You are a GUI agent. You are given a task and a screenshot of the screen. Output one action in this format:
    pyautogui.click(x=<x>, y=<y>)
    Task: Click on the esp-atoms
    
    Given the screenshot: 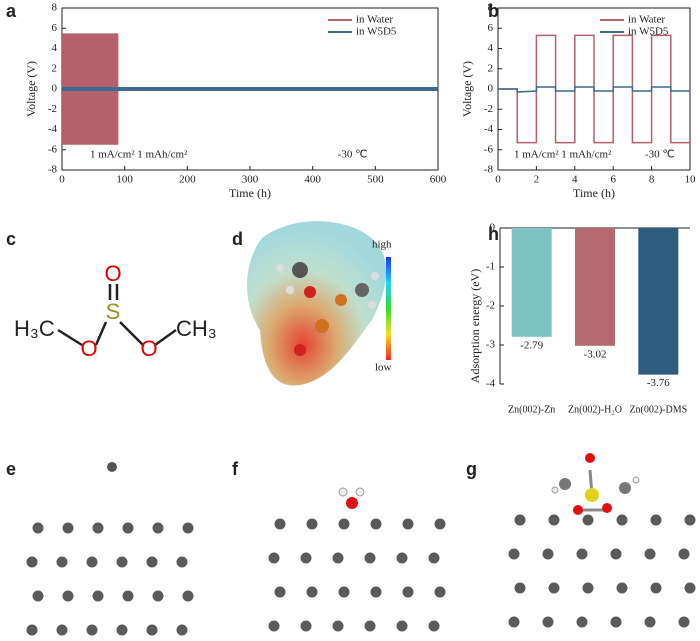 What is the action you would take?
    pyautogui.click(x=327, y=309)
    